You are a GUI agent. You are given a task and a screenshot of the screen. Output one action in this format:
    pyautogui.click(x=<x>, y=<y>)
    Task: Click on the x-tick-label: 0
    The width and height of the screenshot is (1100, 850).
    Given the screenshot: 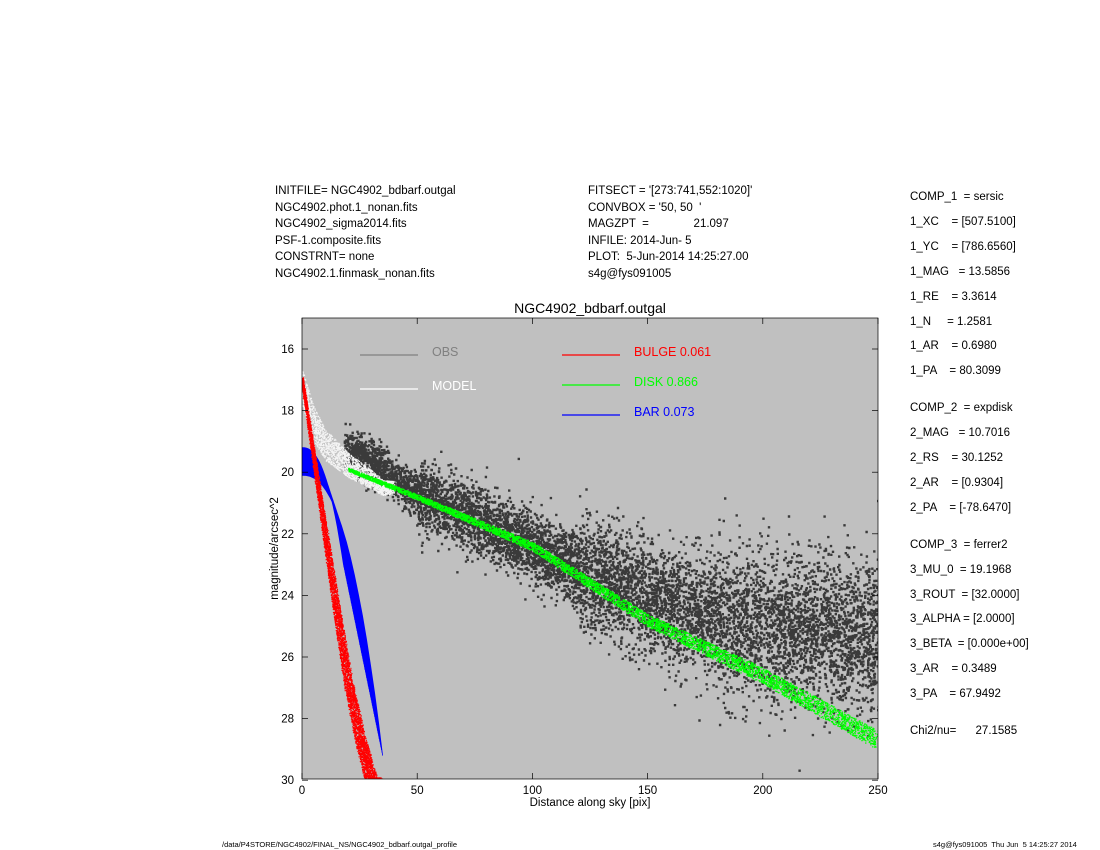 What is the action you would take?
    pyautogui.click(x=302, y=791)
    